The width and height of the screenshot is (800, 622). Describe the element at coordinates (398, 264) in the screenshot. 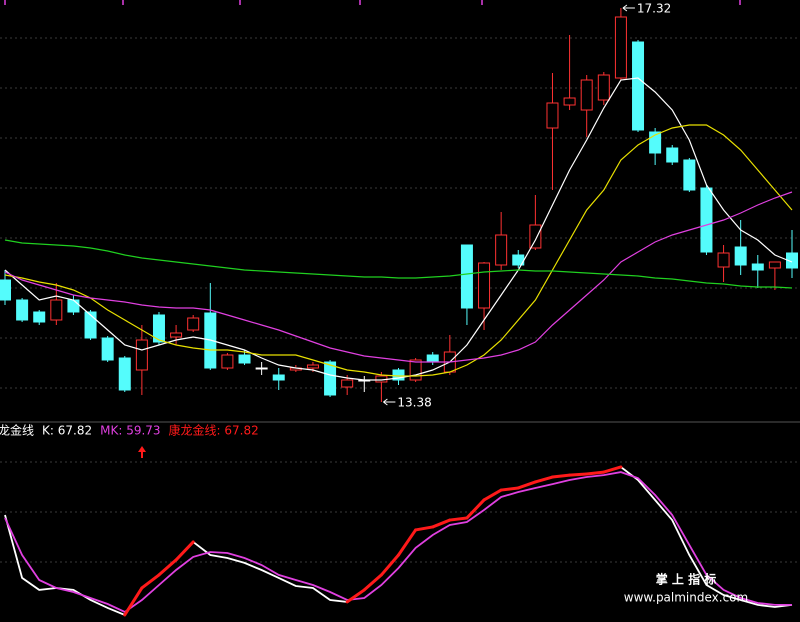

I see `line-series` at that location.